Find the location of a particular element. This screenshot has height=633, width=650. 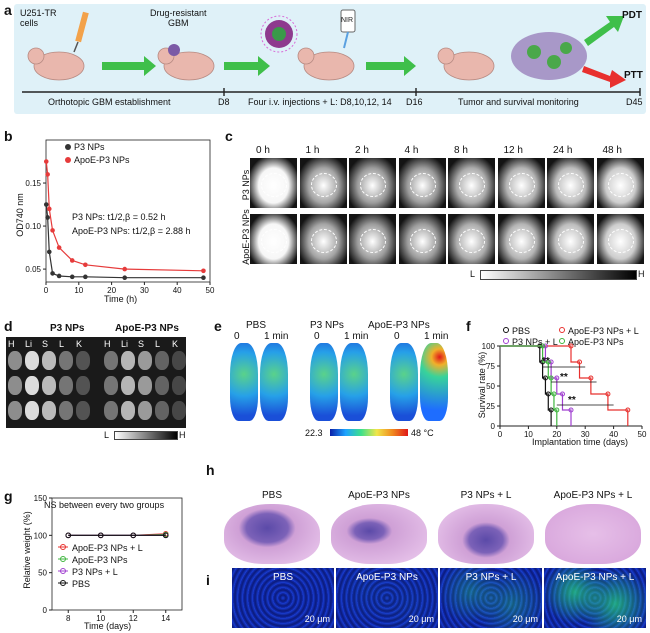

x-tick-label: 50 is located at coordinates (642, 434).